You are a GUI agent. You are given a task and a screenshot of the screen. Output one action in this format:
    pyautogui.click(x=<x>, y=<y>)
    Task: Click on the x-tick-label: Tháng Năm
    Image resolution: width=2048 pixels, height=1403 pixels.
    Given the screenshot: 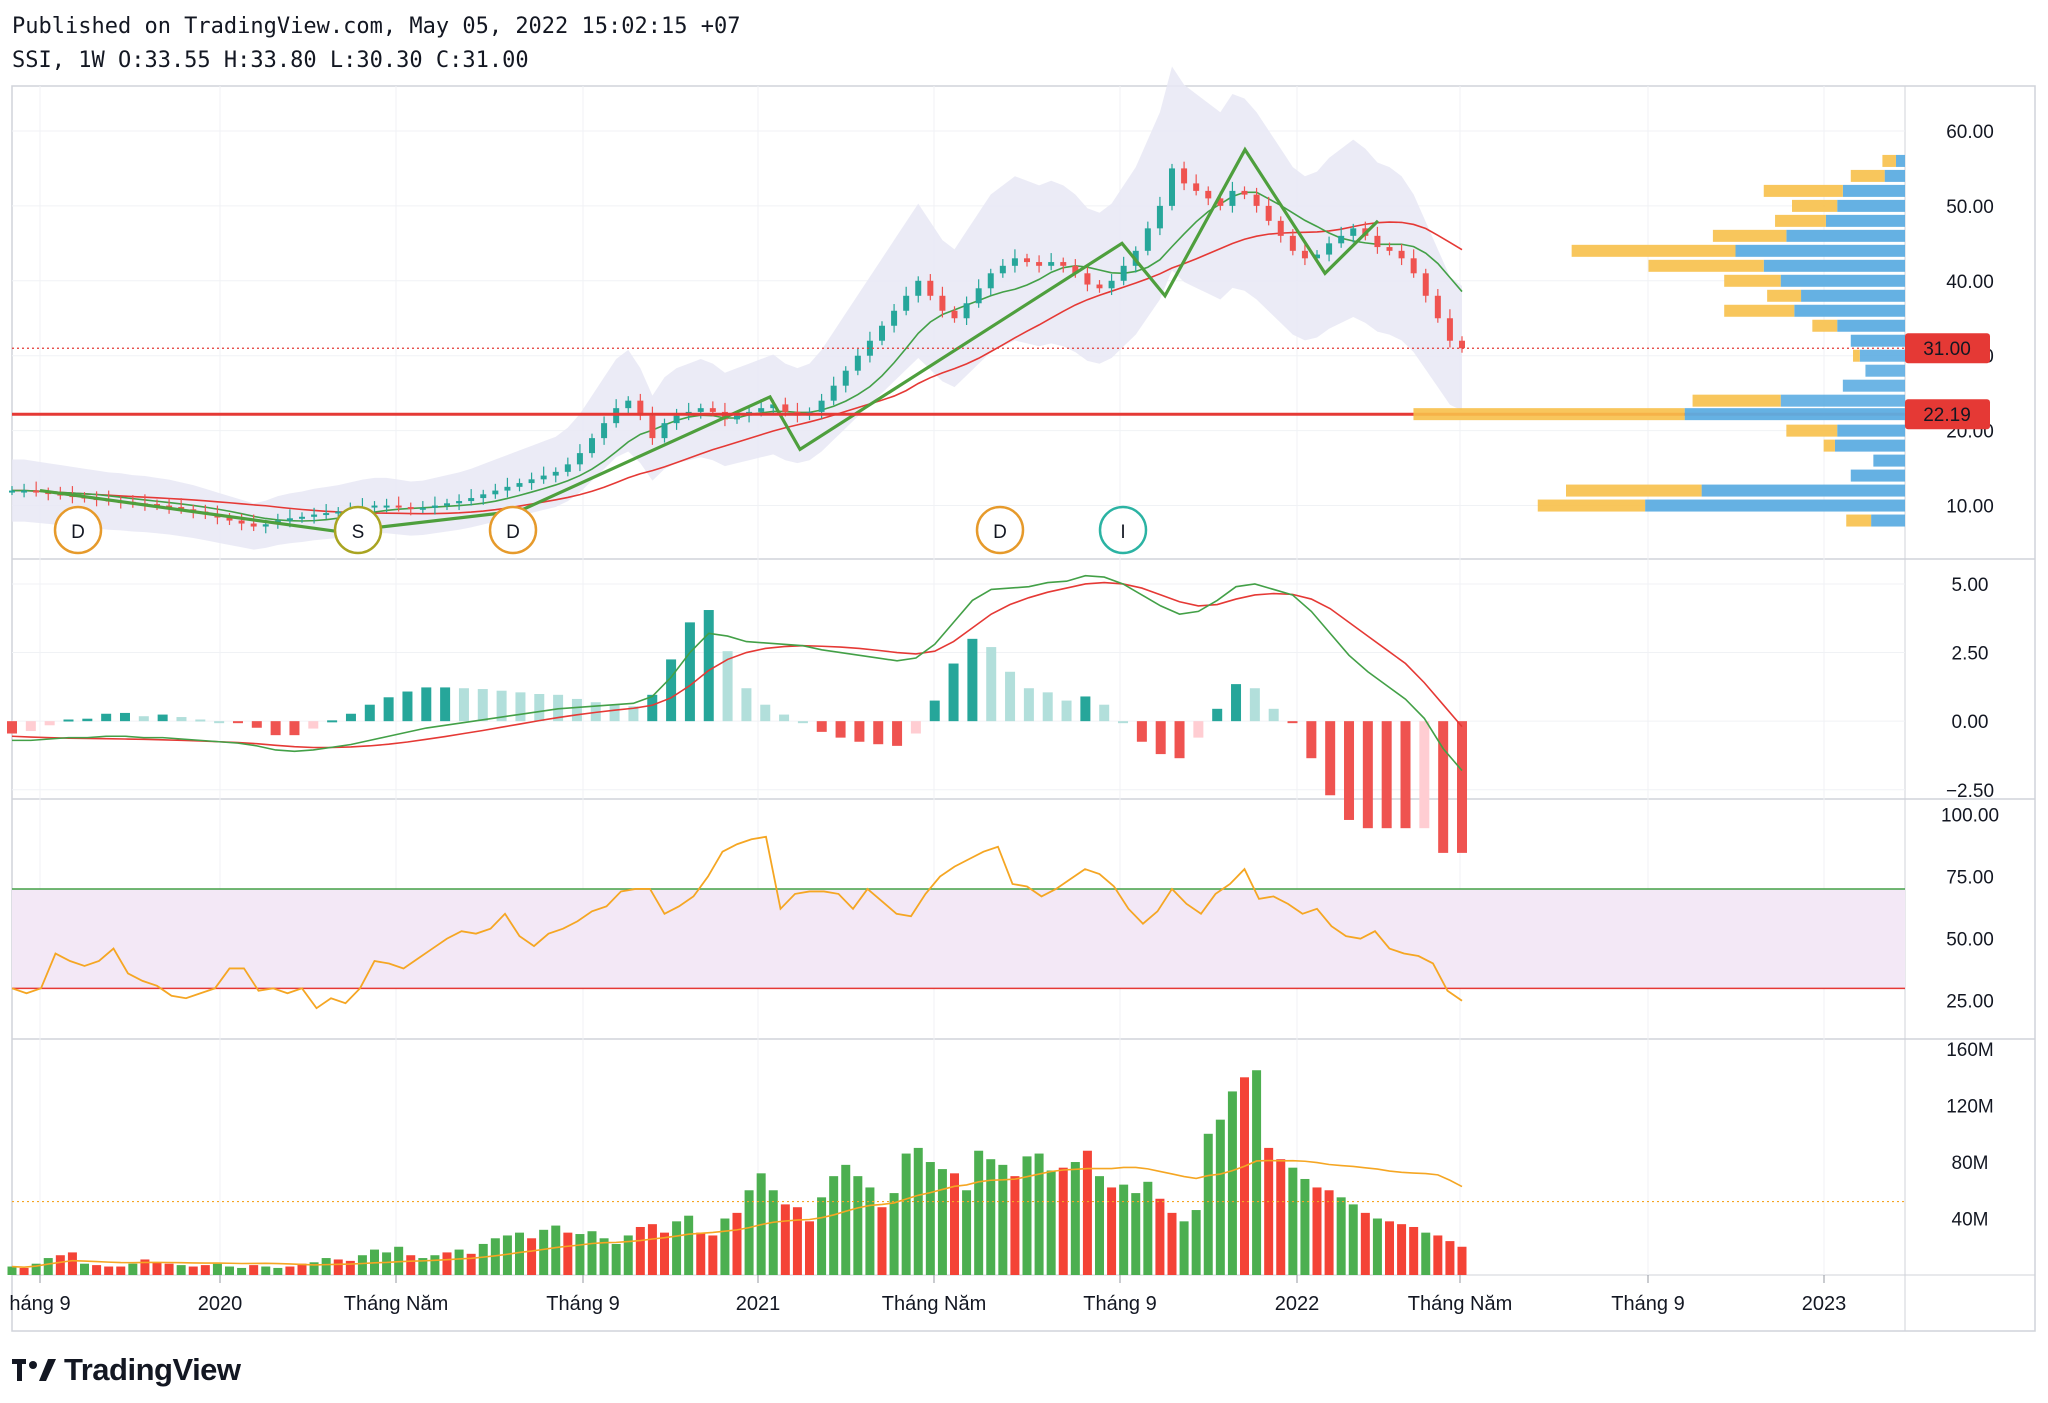 What is the action you would take?
    pyautogui.click(x=1460, y=1304)
    